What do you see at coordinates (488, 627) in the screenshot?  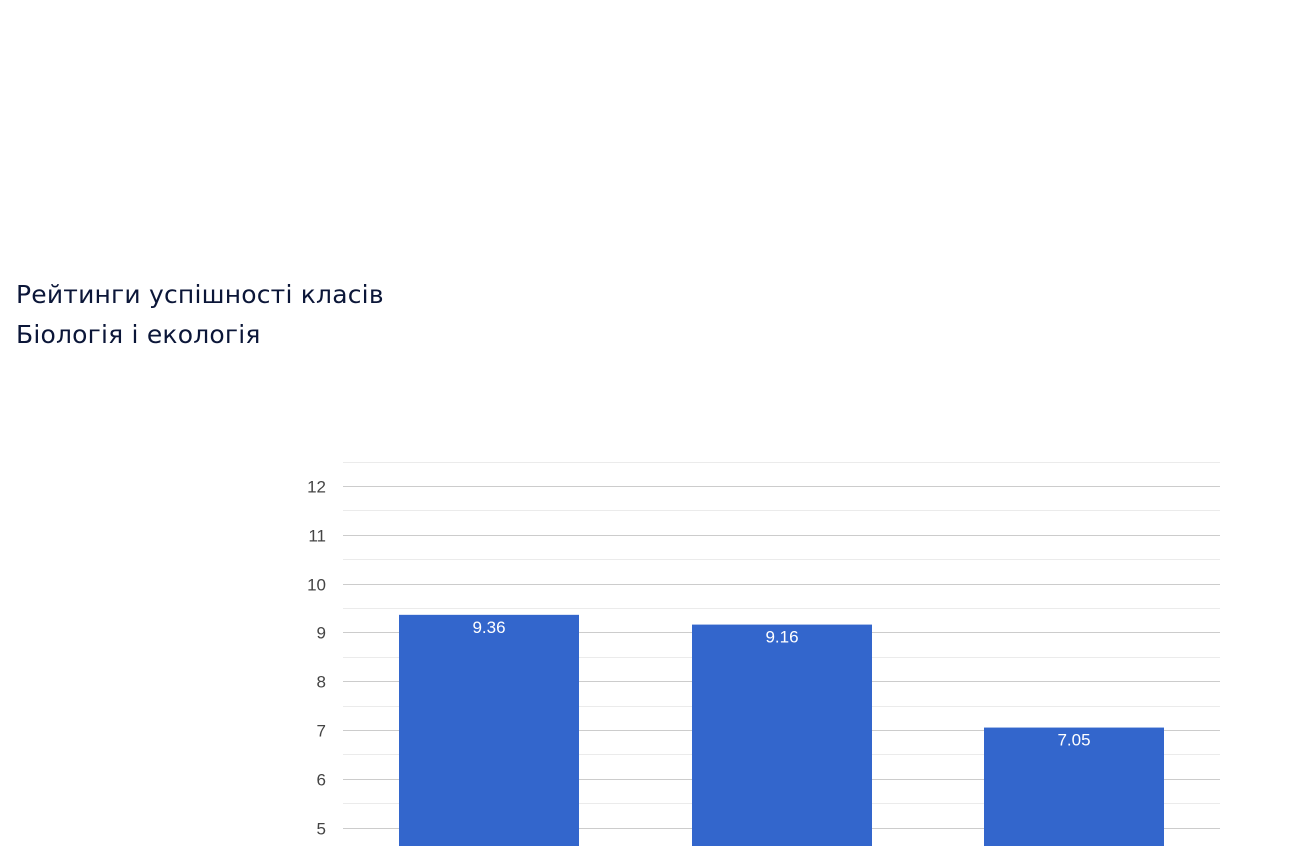 I see `bar-data-label: 9.36` at bounding box center [488, 627].